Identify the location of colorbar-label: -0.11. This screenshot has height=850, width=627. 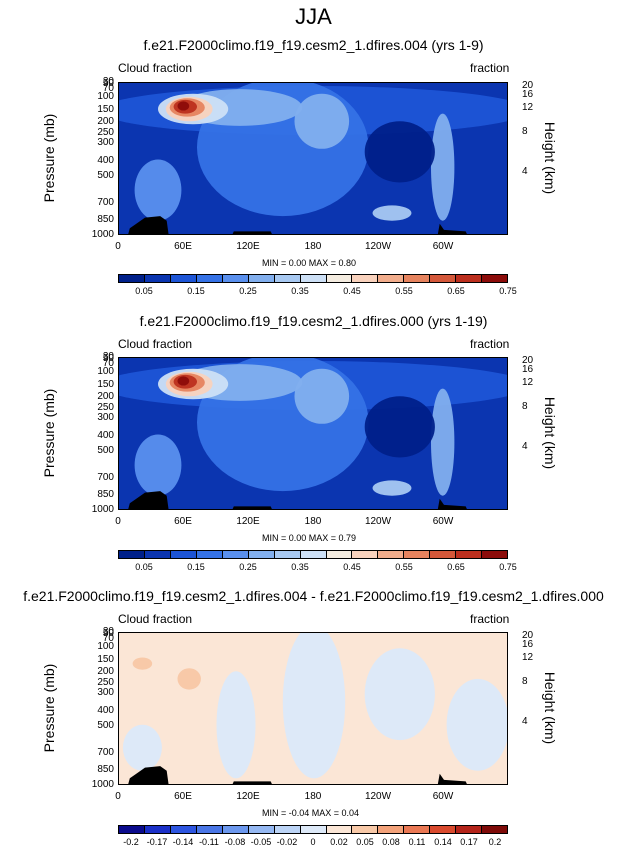
(209, 842).